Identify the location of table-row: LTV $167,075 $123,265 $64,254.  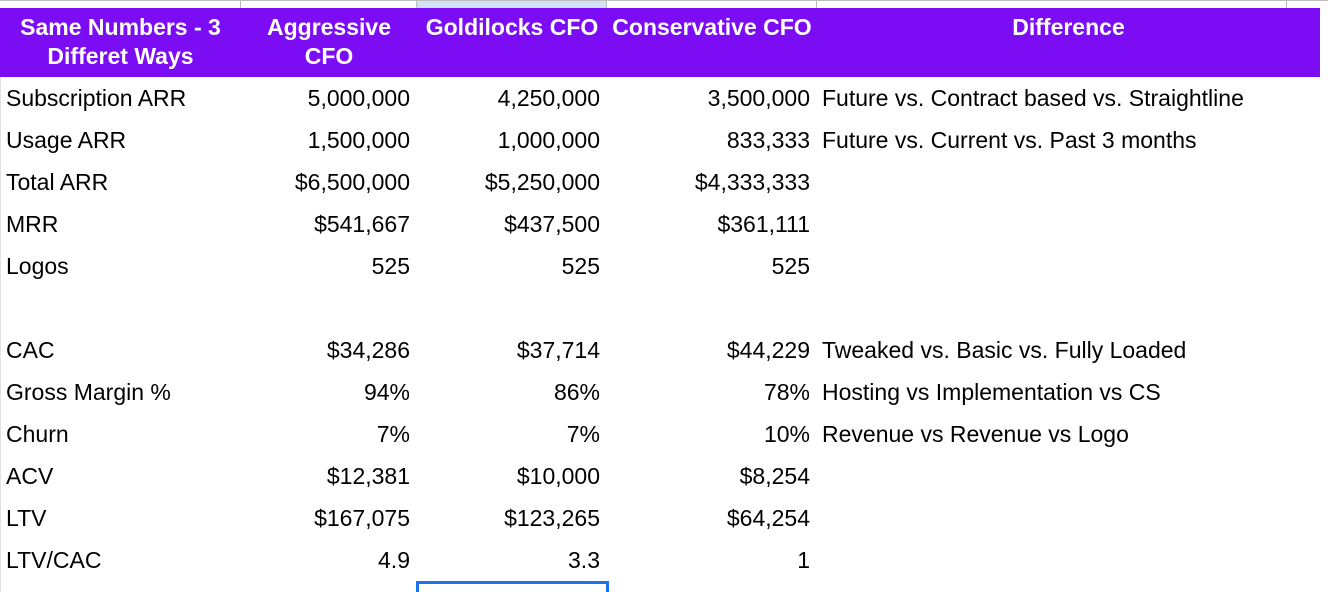
(660, 518).